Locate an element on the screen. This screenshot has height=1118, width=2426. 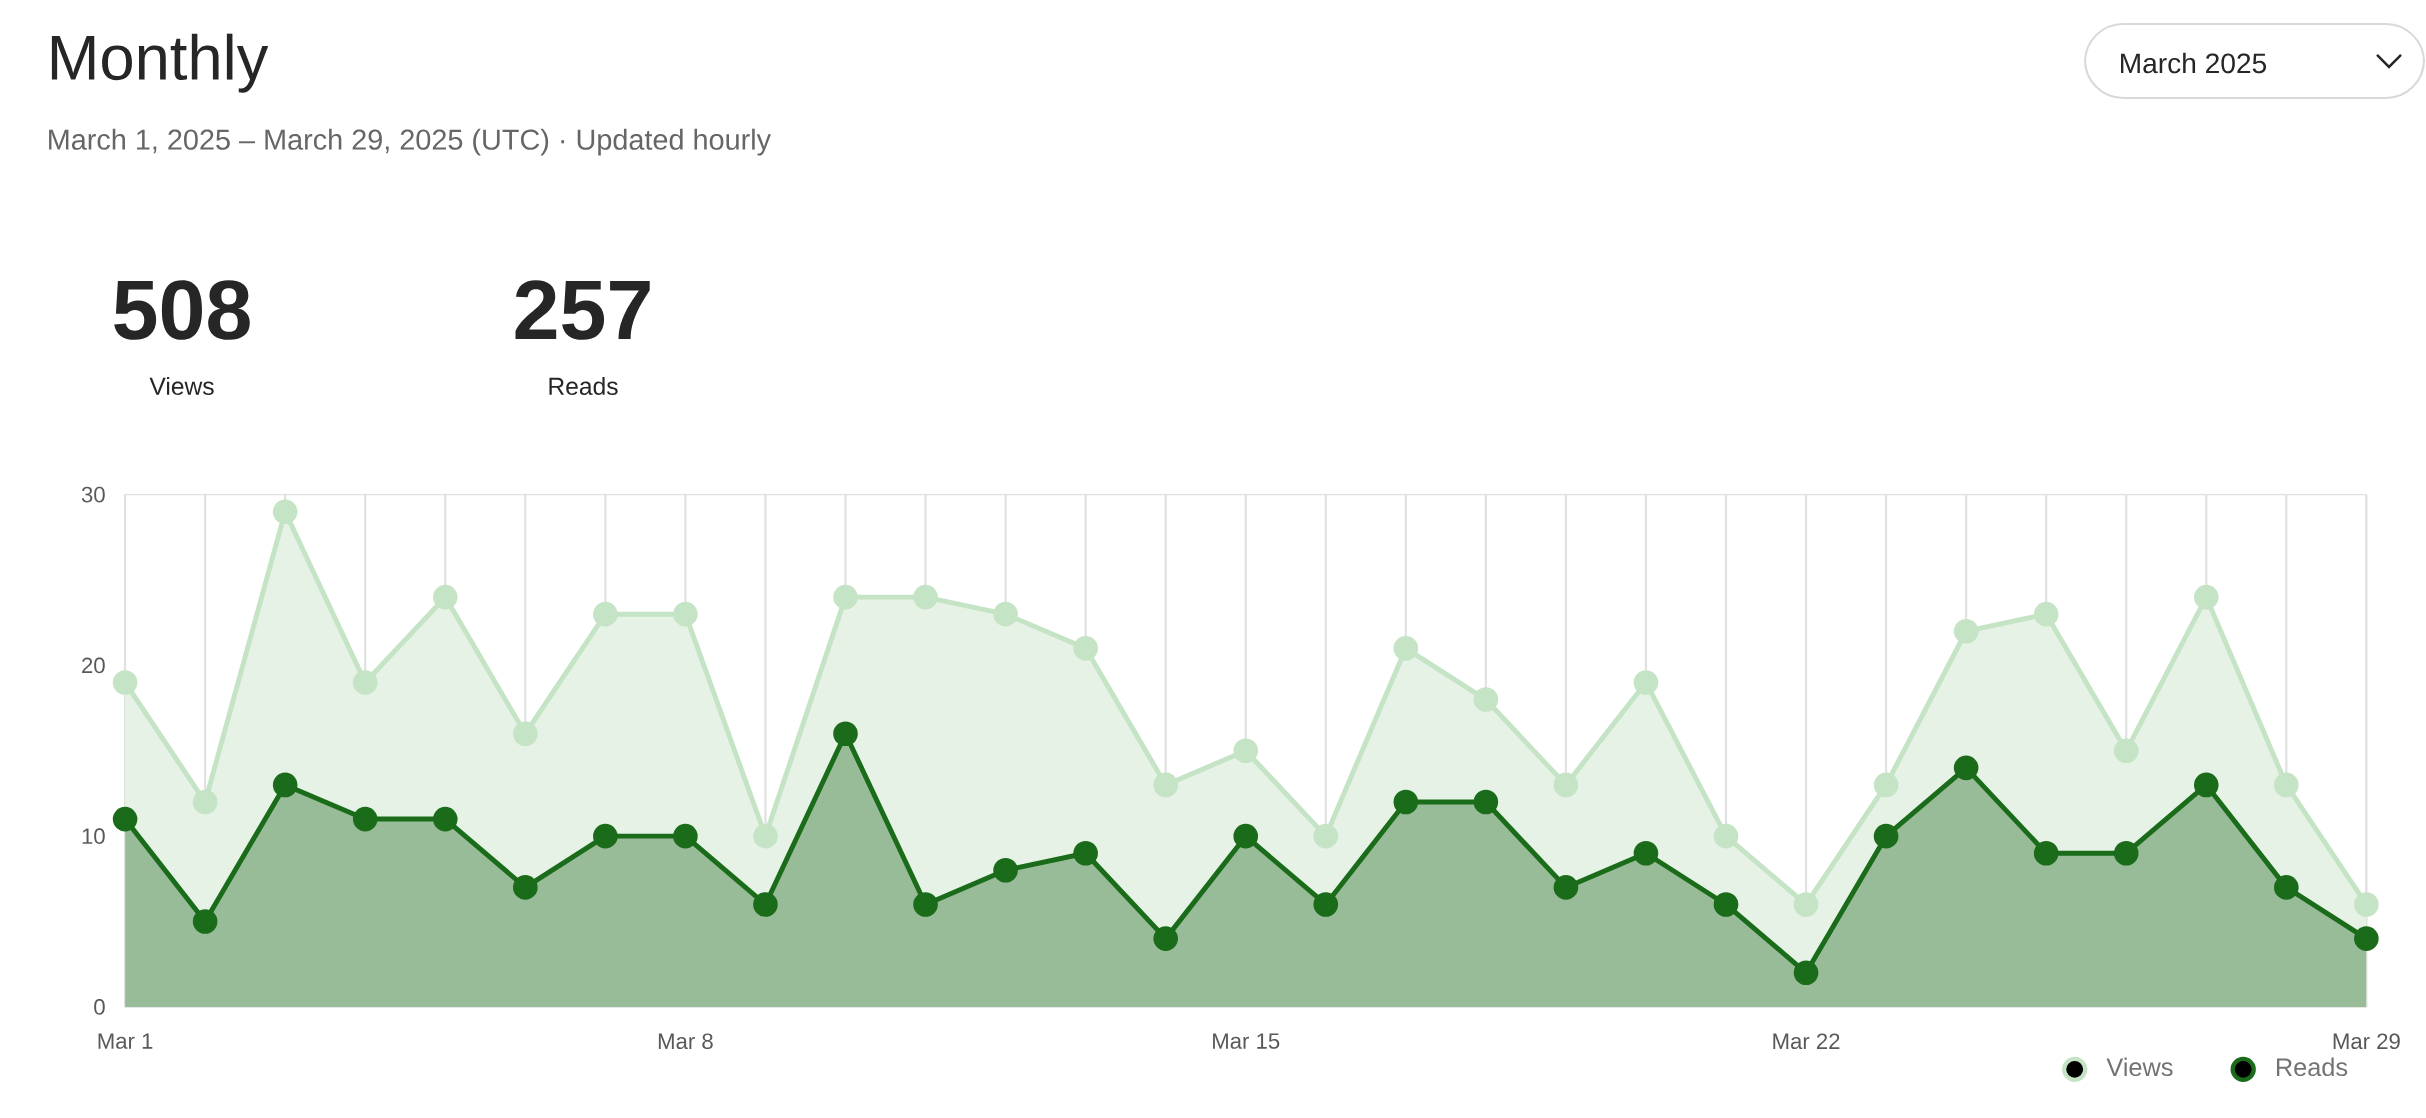
x-tick-label: Mar 22 is located at coordinates (1806, 1041).